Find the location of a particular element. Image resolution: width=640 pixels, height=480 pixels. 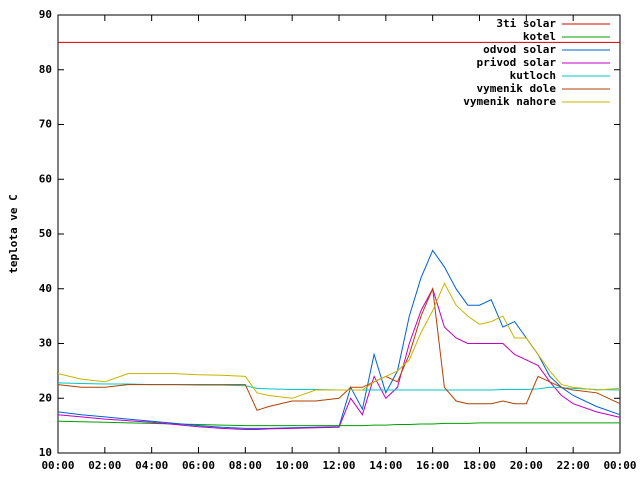

x-tick-label: 22:00 is located at coordinates (573, 465).